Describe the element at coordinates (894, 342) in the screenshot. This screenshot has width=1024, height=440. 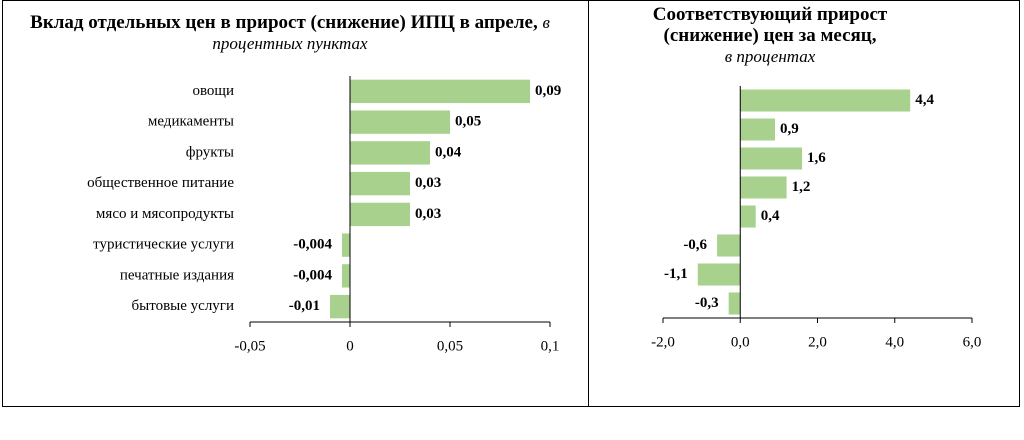
I see `x-tick-label: 4,0` at that location.